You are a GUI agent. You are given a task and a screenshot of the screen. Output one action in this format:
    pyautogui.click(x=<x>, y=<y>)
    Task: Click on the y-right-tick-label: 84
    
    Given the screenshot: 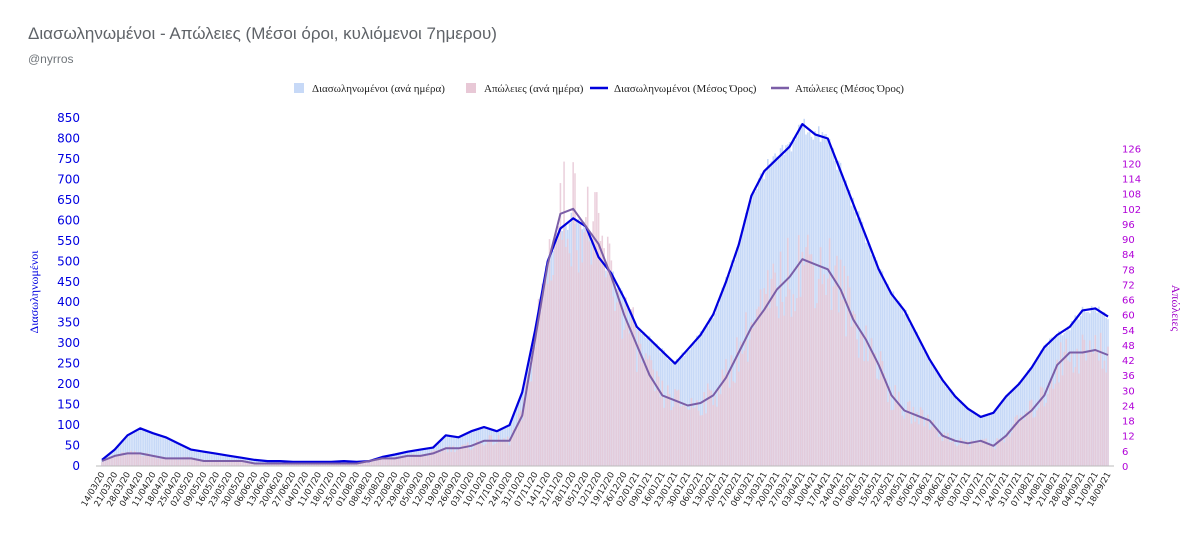 What is the action you would take?
    pyautogui.click(x=1128, y=255)
    